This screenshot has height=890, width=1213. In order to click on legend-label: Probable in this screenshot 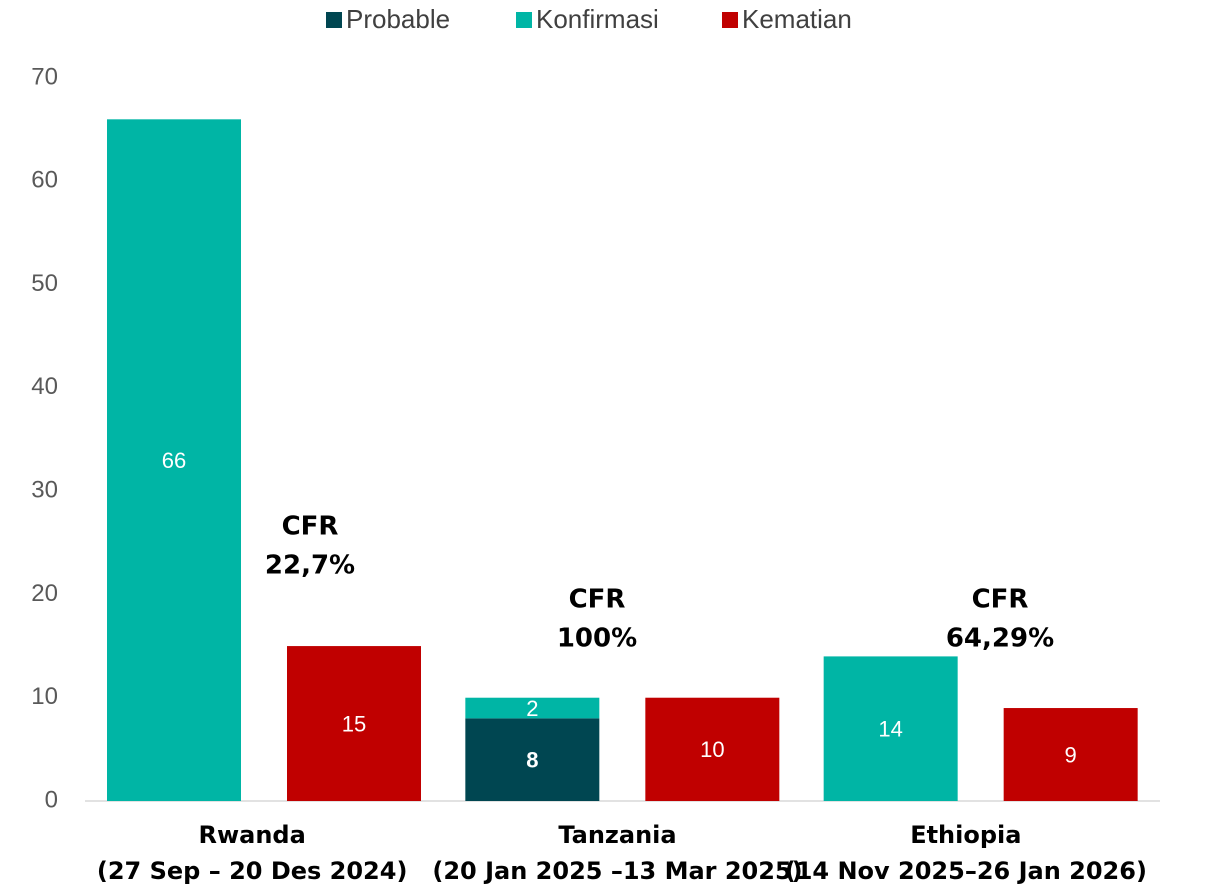, I will do `click(398, 19)`.